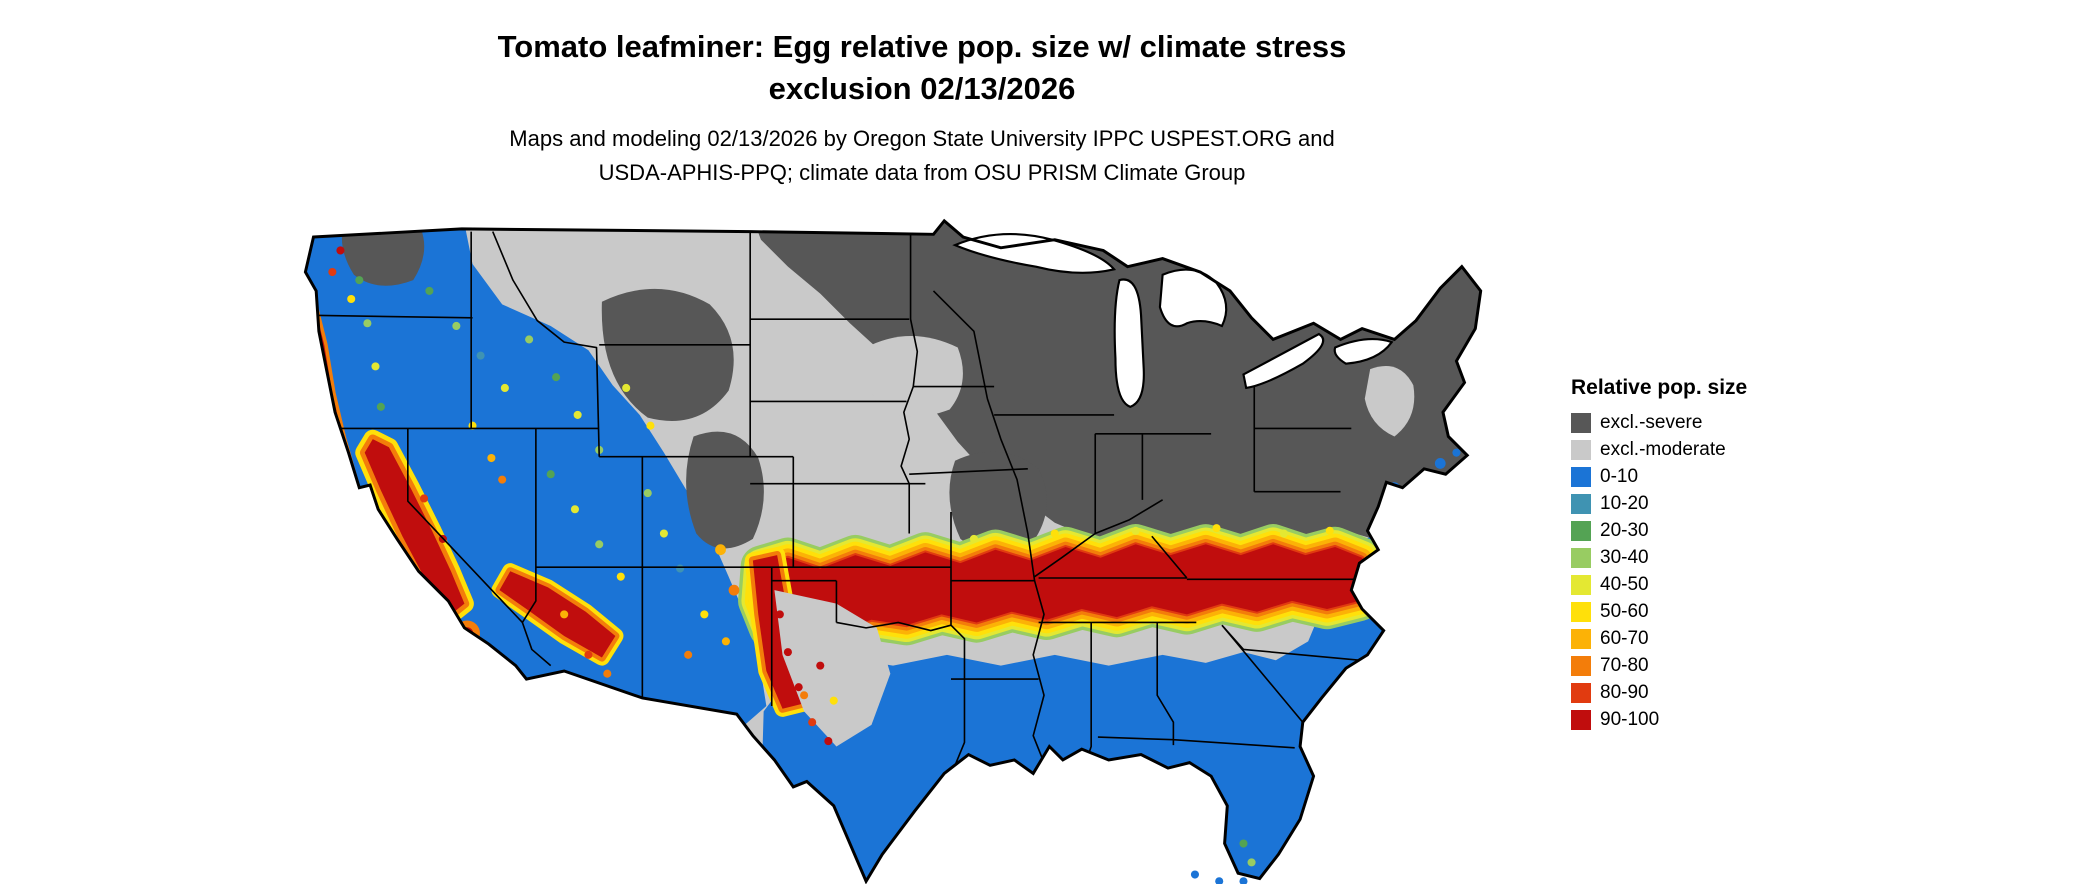 This screenshot has height=892, width=2100. I want to click on lake-ontario-icon, so click(1363, 351).